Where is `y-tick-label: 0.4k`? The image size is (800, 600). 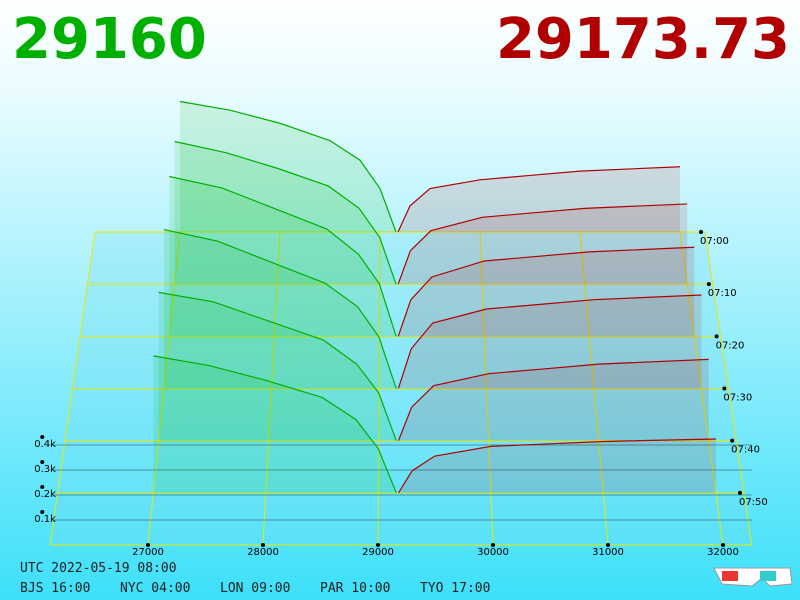 y-tick-label: 0.4k is located at coordinates (45, 444).